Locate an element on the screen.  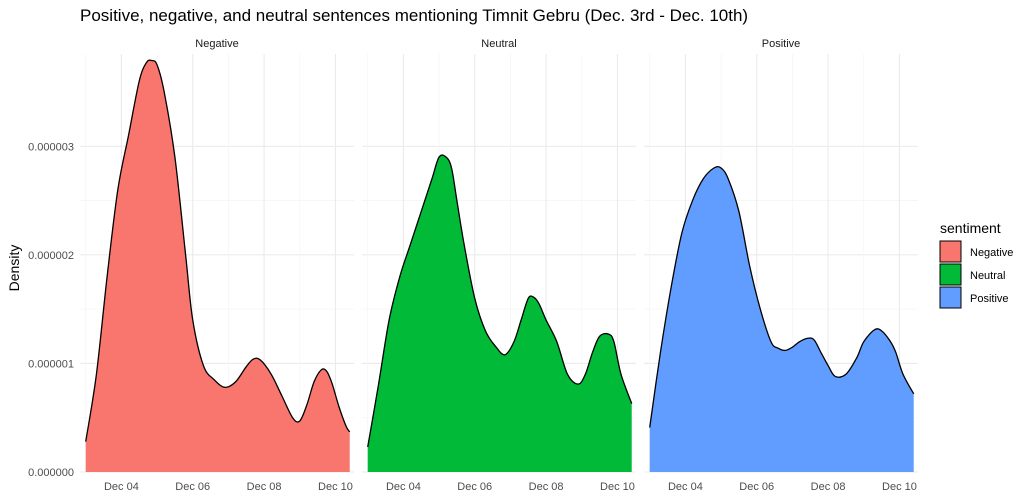
legend-item-negative: Negative is located at coordinates (976, 251).